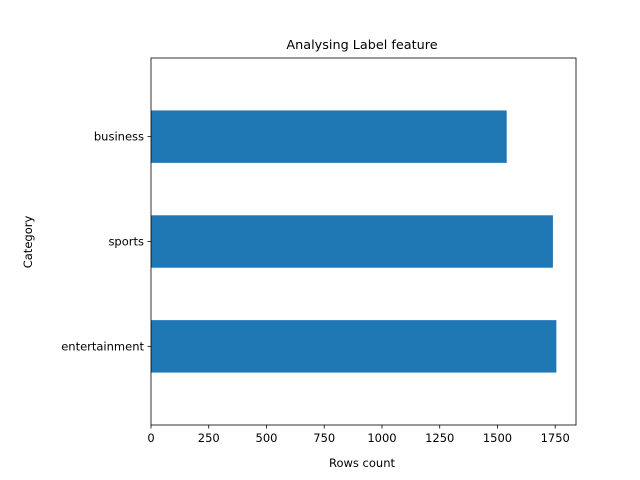 The height and width of the screenshot is (480, 640). What do you see at coordinates (102, 346) in the screenshot?
I see `y-tick-label-entertainment: entertainment` at bounding box center [102, 346].